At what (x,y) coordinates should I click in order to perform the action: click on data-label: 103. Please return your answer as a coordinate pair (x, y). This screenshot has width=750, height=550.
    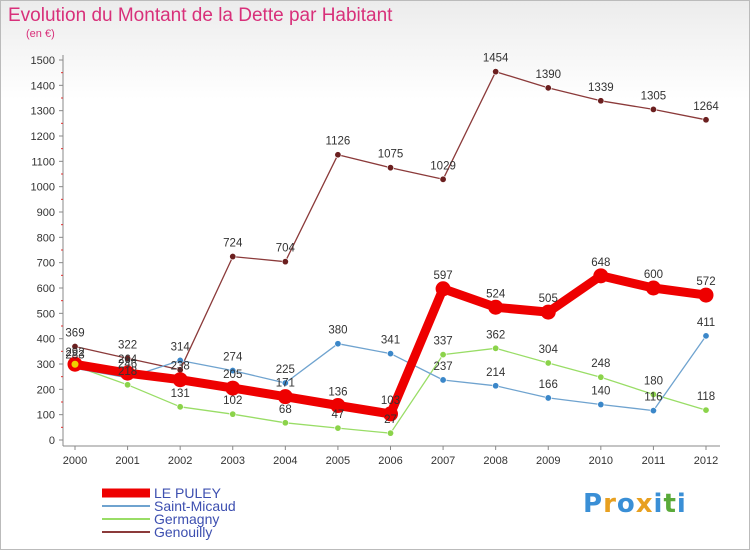
    Looking at the image, I should click on (390, 401).